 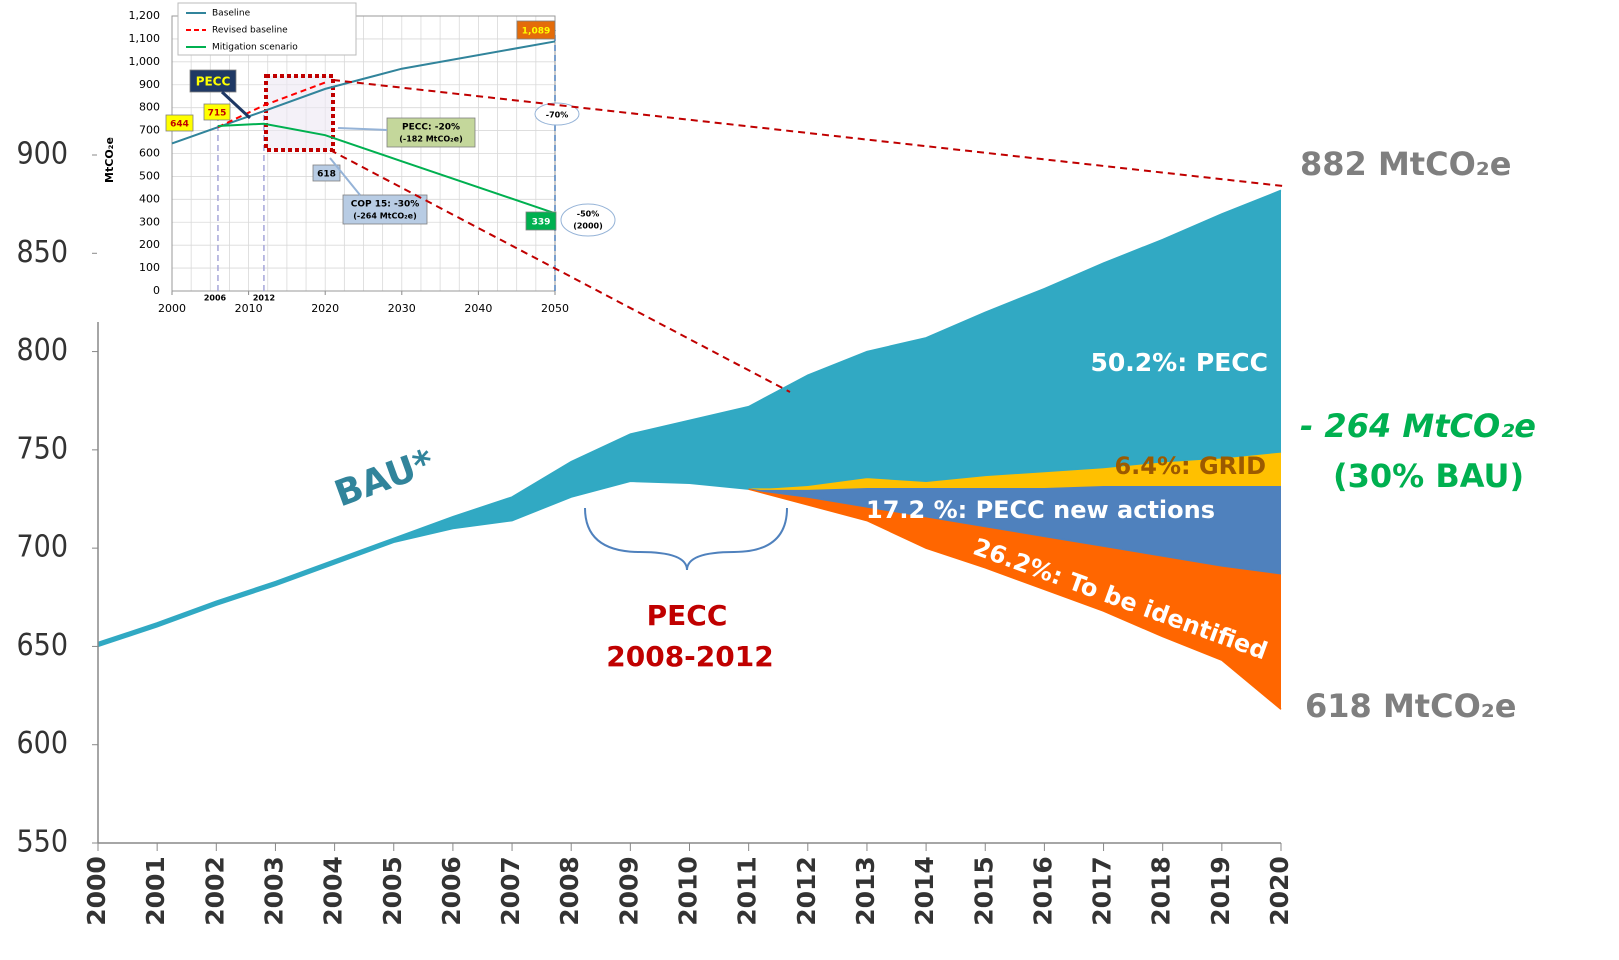 I want to click on x-tick-label: 2008, so click(x=569, y=891).